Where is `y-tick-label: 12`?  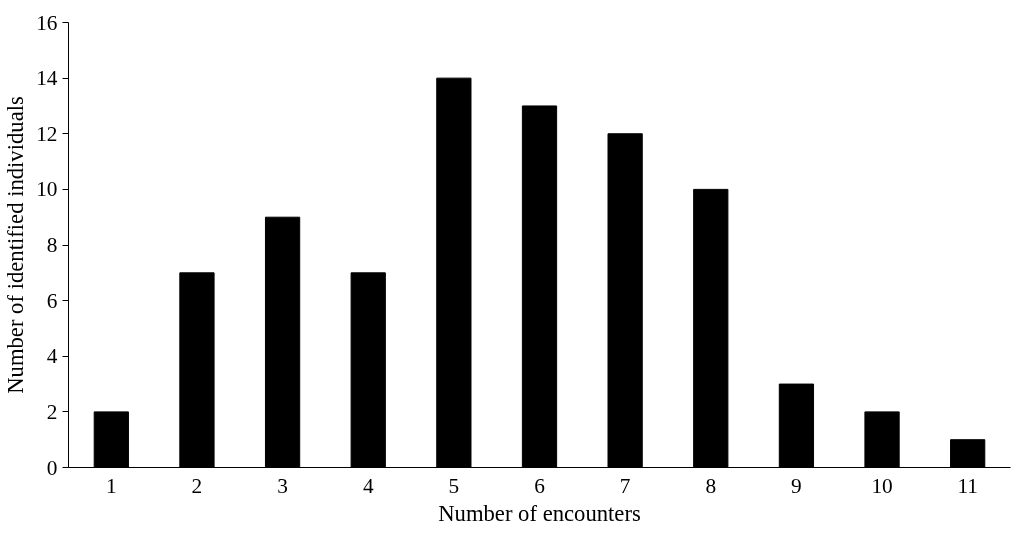 y-tick-label: 12 is located at coordinates (47, 133).